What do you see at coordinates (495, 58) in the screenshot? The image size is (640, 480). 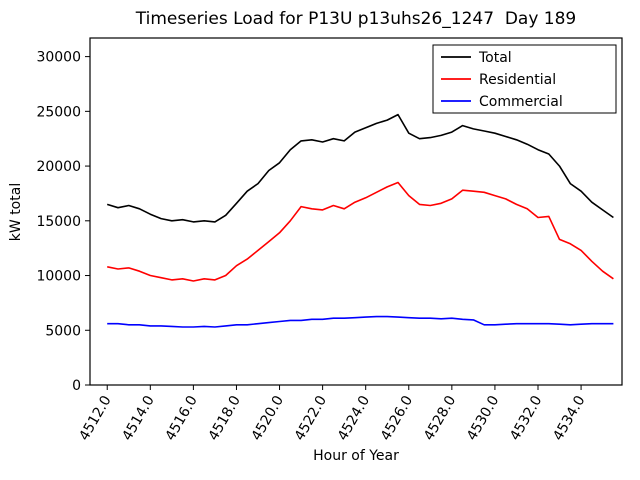 I see `legend-label-total: Total` at bounding box center [495, 58].